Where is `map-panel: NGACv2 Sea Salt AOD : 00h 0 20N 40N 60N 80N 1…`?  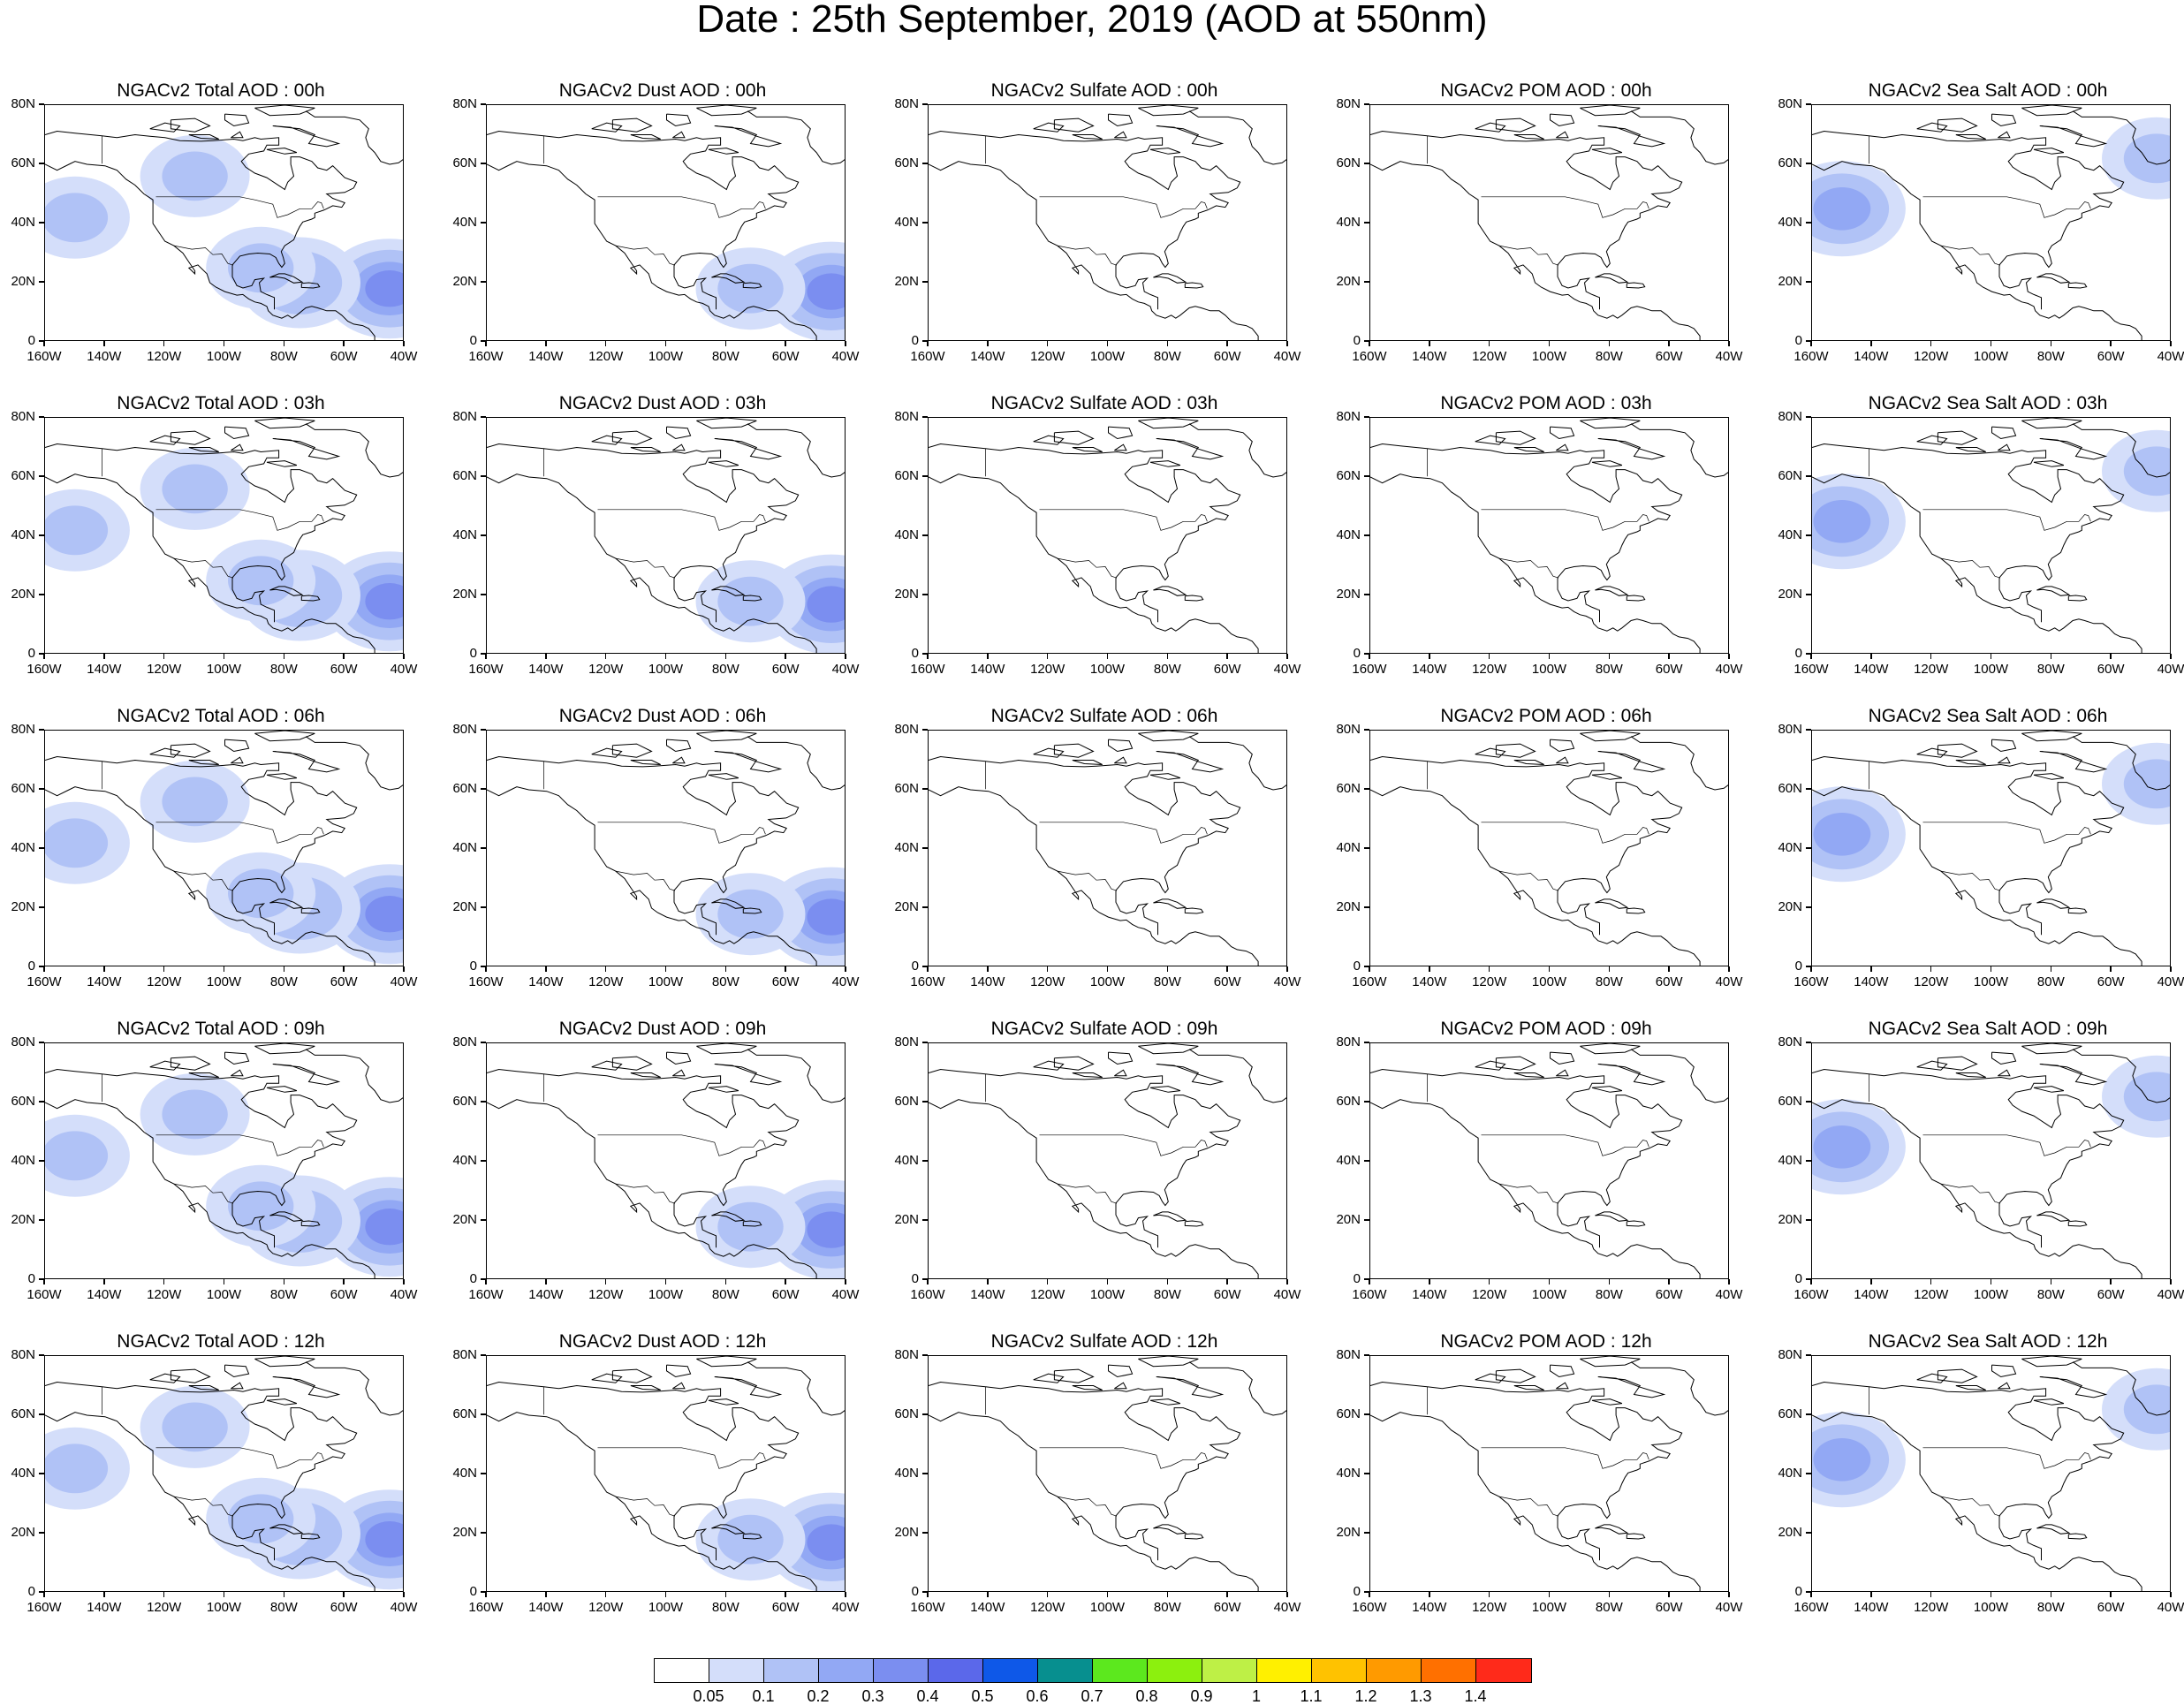 map-panel: NGACv2 Sea Salt AOD : 00h 0 20N 40N 60N 80N 1… is located at coordinates (1975, 228).